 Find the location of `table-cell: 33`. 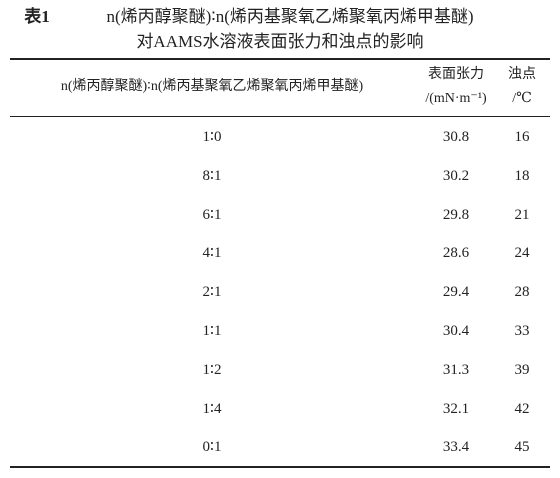

table-cell: 33 is located at coordinates (522, 331).